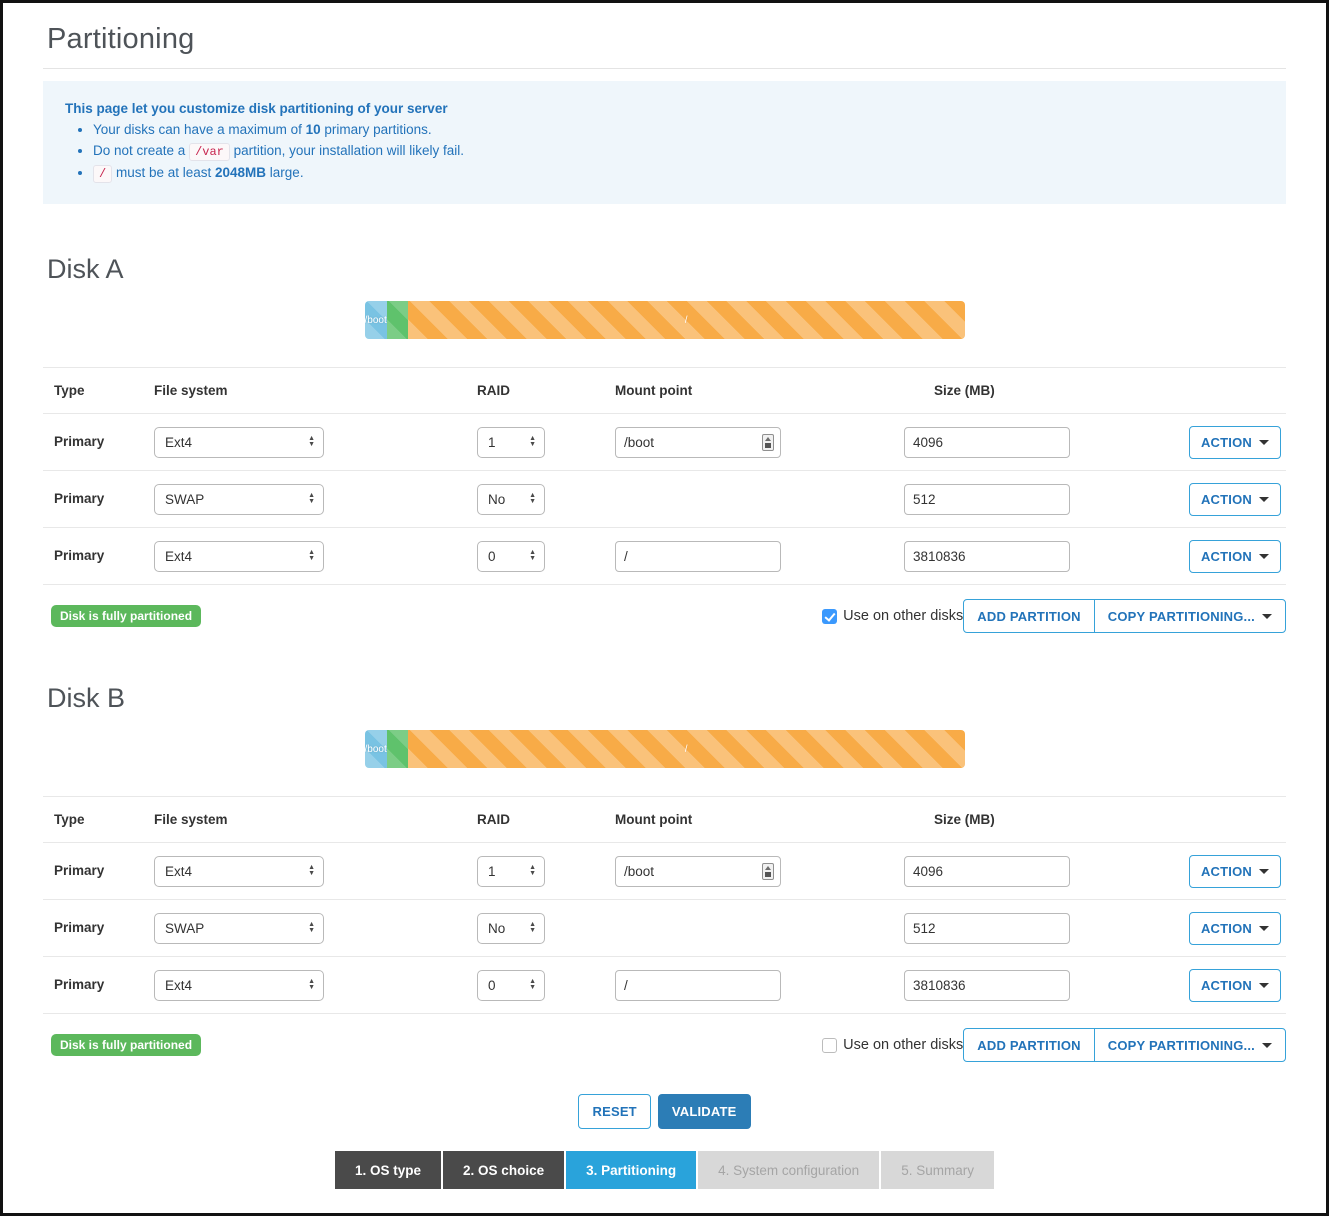 The image size is (1329, 1216). I want to click on bar-segment-label: /, so click(686, 749).